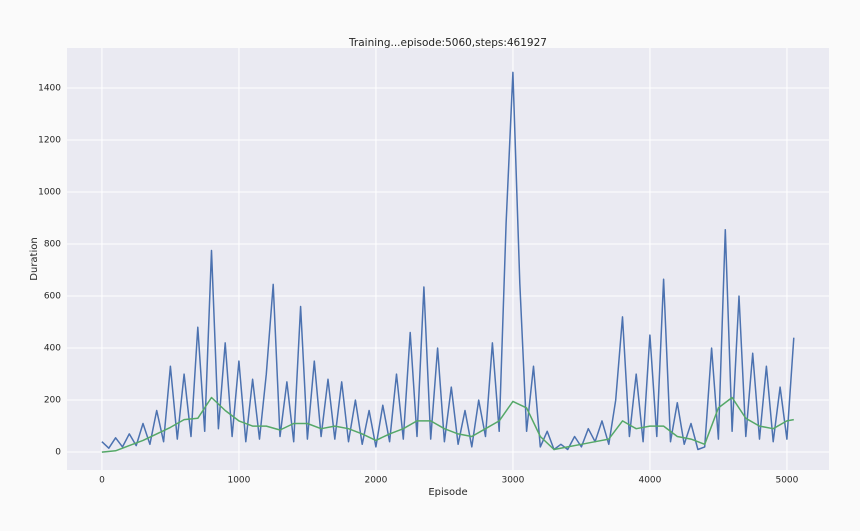  Describe the element at coordinates (52, 297) in the screenshot. I see `y-tick-label: 600` at that location.